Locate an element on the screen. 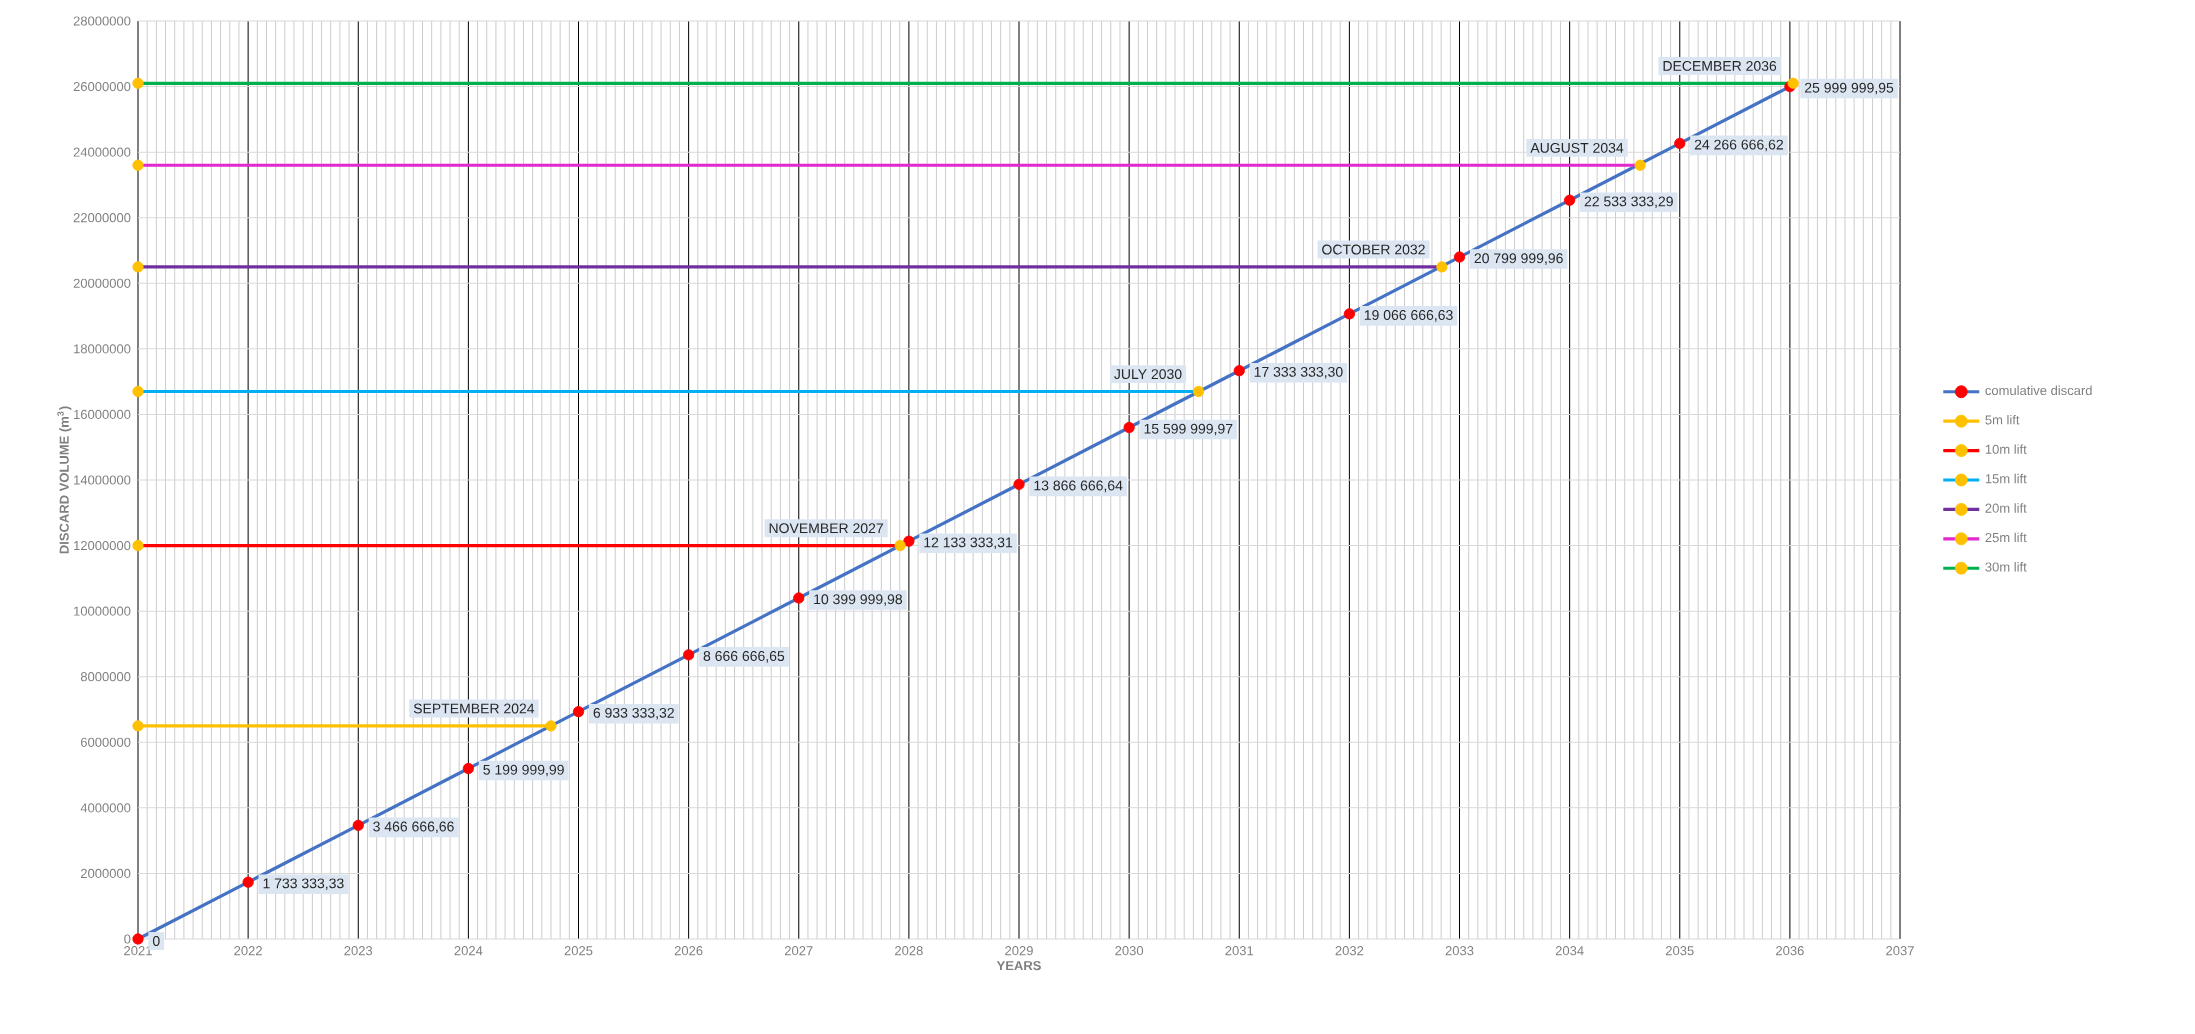 The height and width of the screenshot is (1034, 2195). data-label: 25 999 999,95 is located at coordinates (1849, 88).